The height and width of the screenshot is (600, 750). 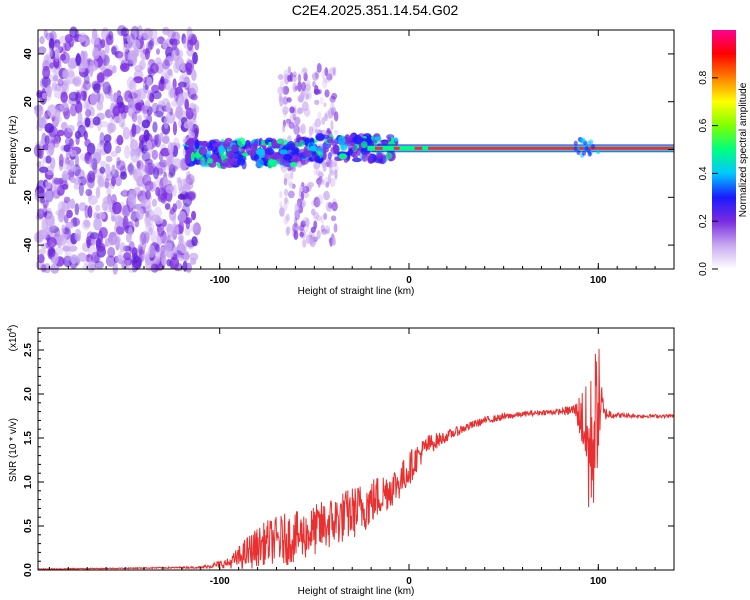 I want to click on figure-title: C2E4.2025.351.14.54.G02, so click(x=375, y=10).